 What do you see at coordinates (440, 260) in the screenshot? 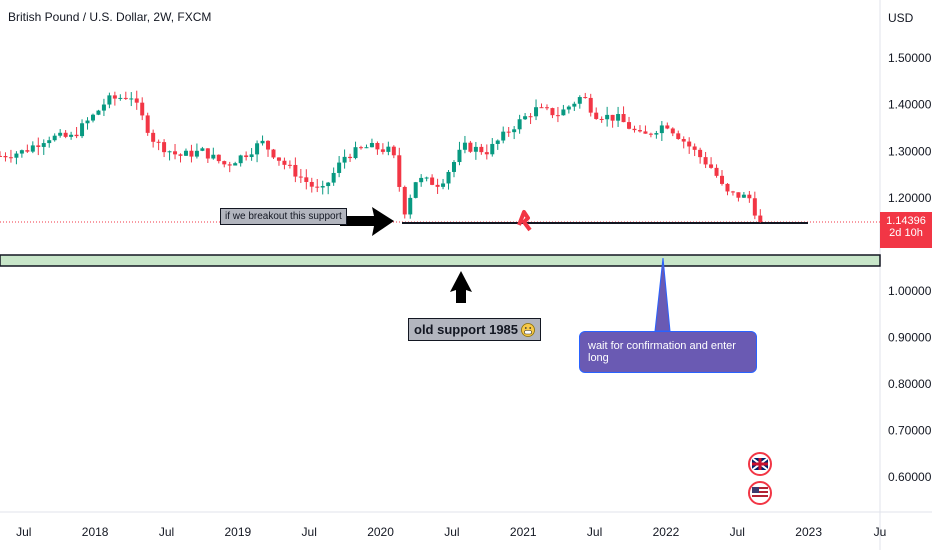
I see `old-support-zone` at bounding box center [440, 260].